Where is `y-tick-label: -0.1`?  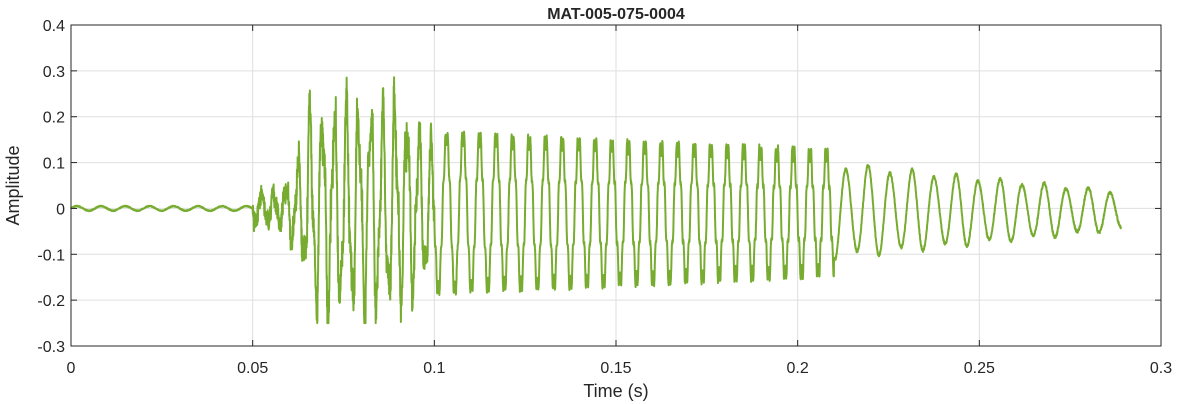 y-tick-label: -0.1 is located at coordinates (51, 255).